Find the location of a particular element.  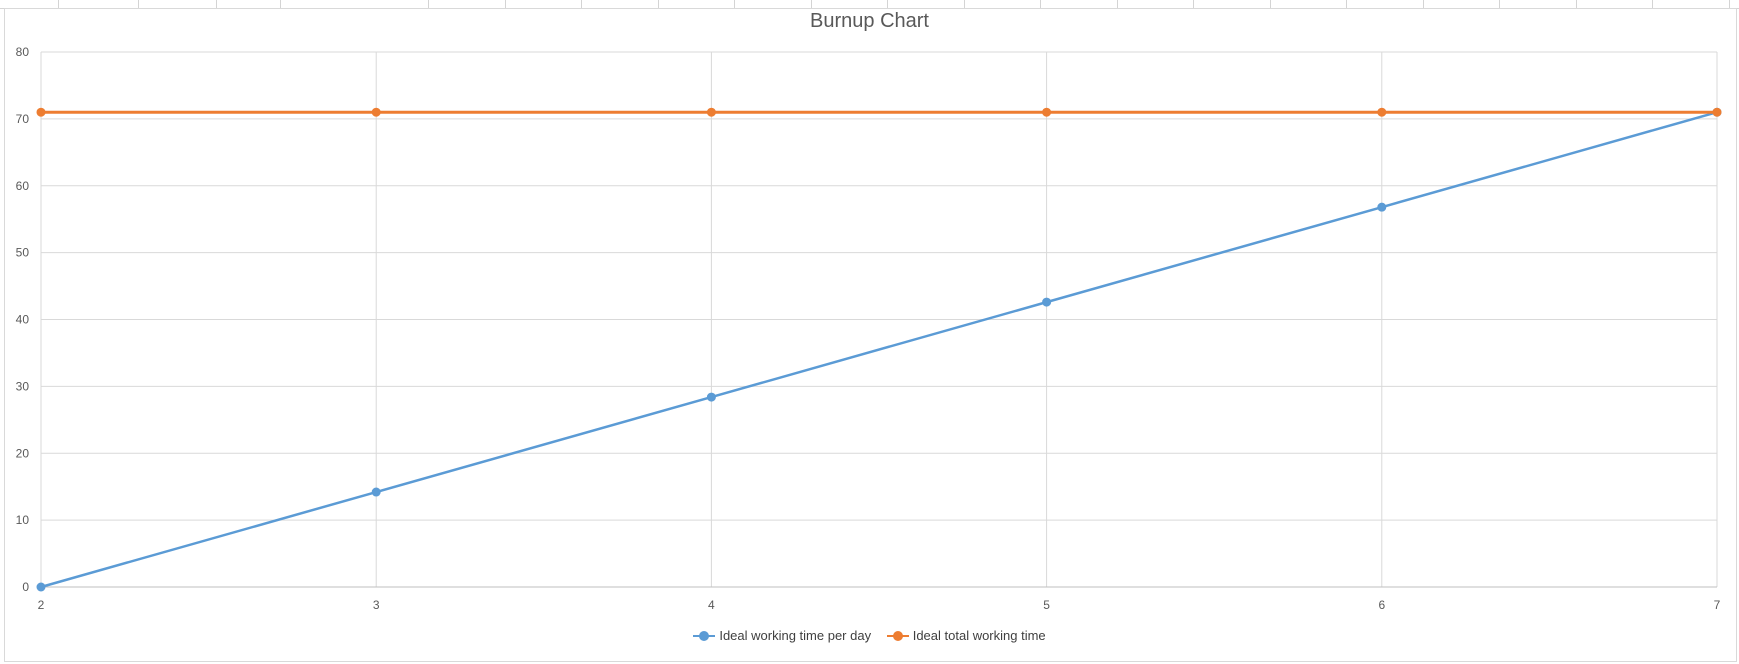

chart-title: Burnup Chart is located at coordinates (869, 21).